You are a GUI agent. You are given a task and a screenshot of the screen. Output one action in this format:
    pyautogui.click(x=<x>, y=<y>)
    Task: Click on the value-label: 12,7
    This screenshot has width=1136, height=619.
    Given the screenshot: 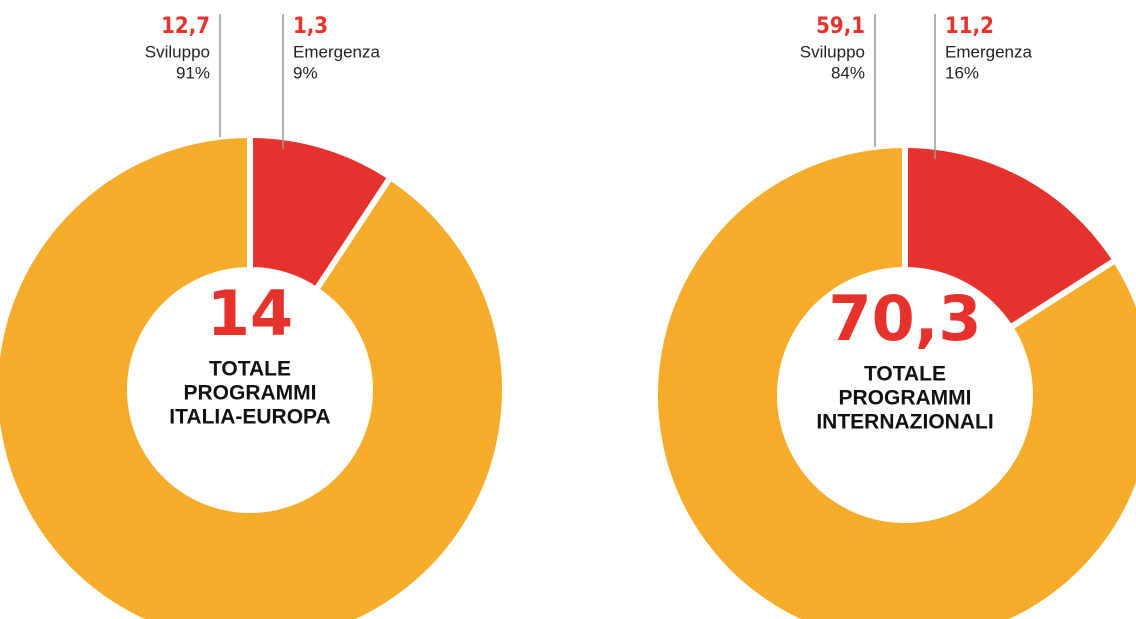 What is the action you would take?
    pyautogui.click(x=185, y=26)
    